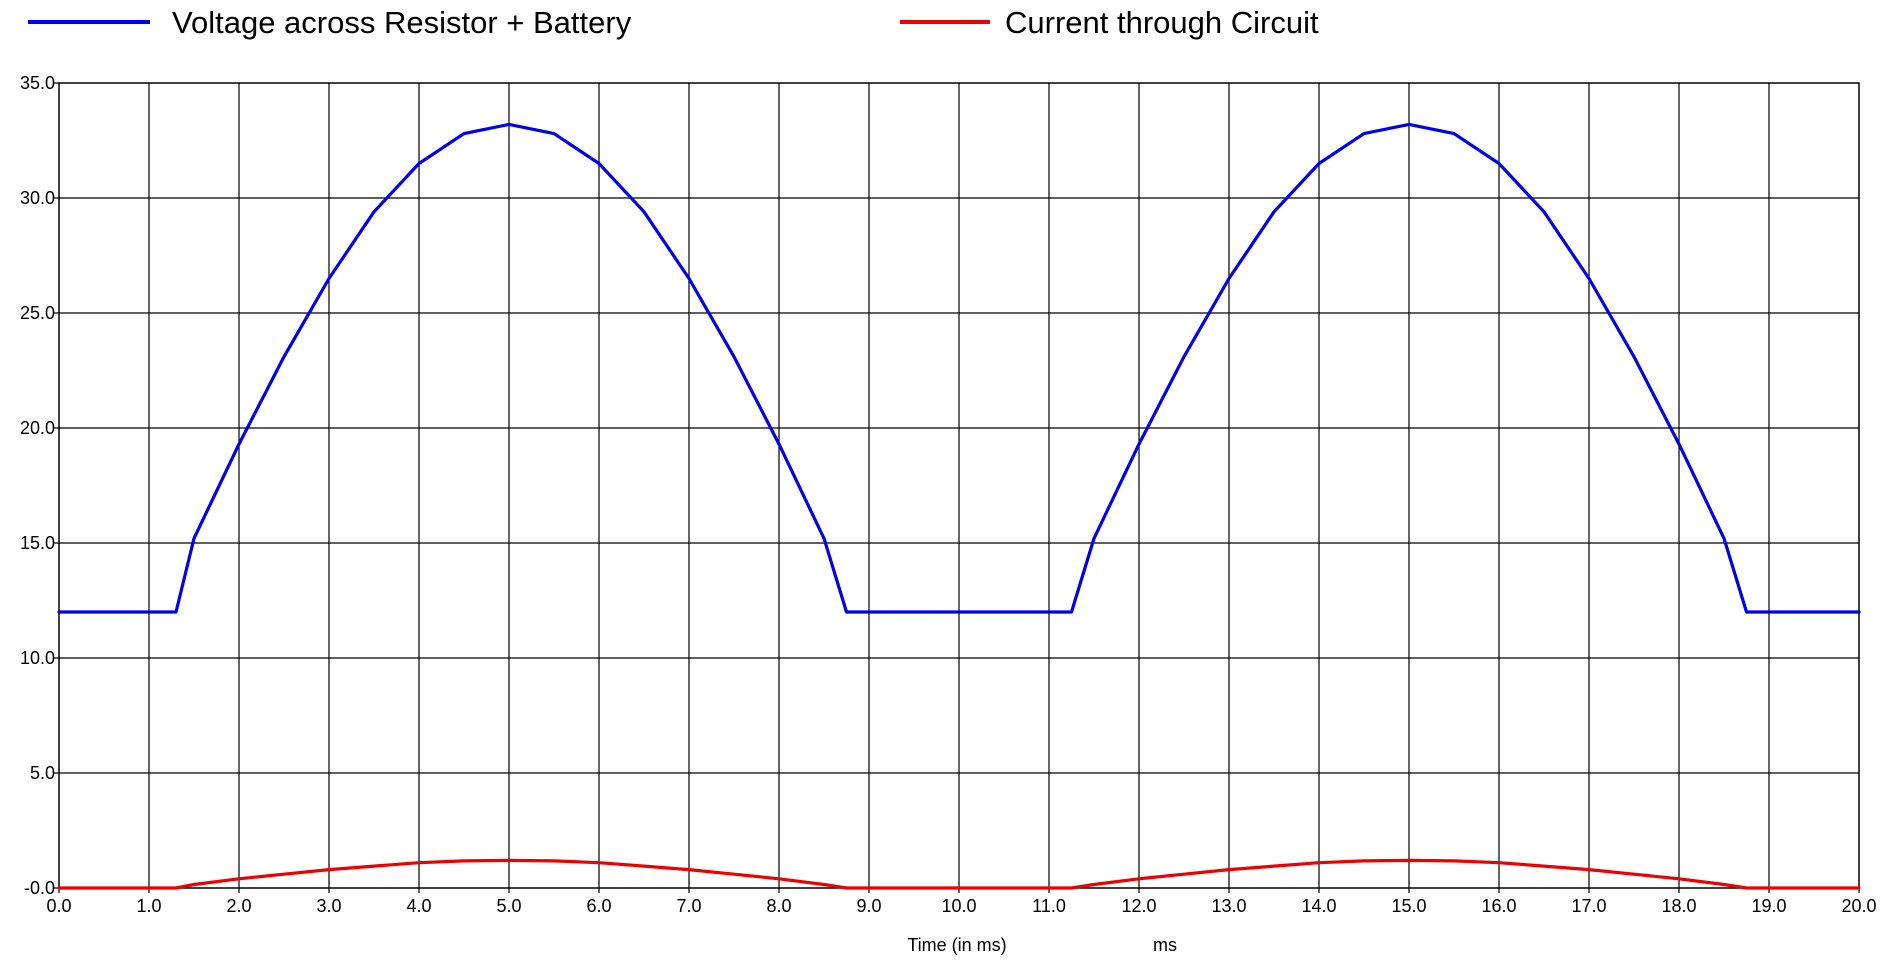  What do you see at coordinates (1165, 945) in the screenshot?
I see `x-axis-unit: ms` at bounding box center [1165, 945].